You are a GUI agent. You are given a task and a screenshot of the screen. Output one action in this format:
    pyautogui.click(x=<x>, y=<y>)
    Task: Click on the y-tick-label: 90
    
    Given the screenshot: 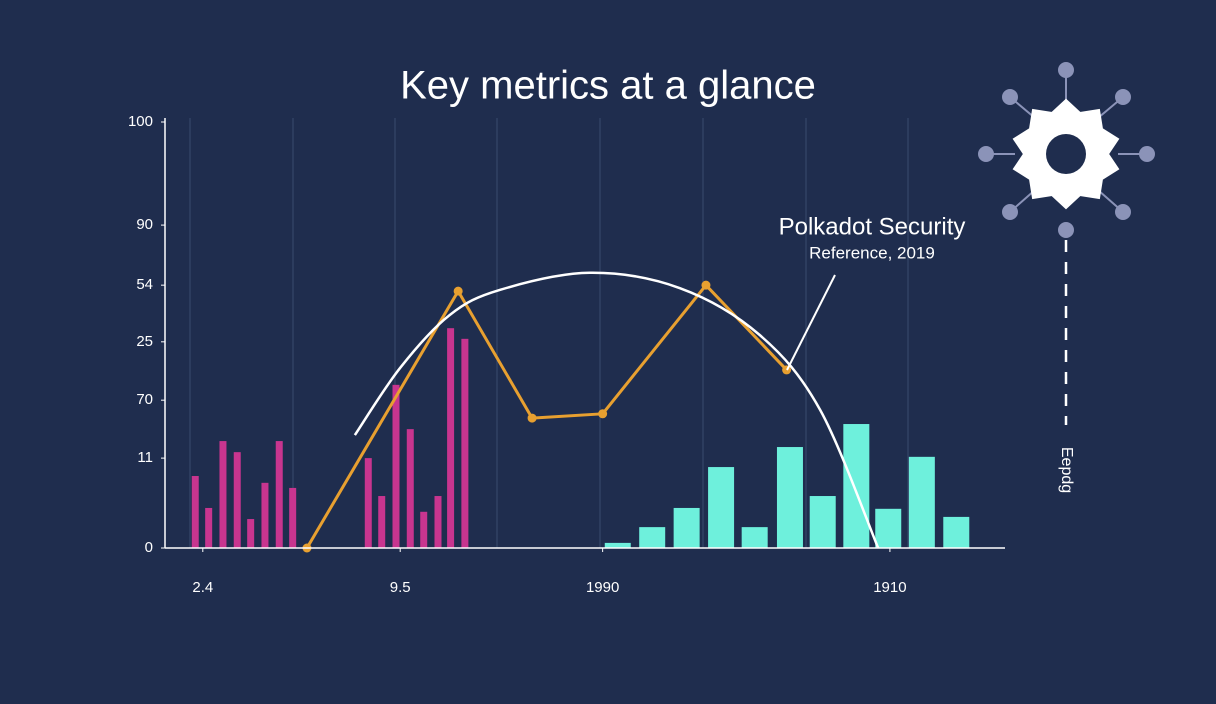 What is the action you would take?
    pyautogui.click(x=144, y=224)
    